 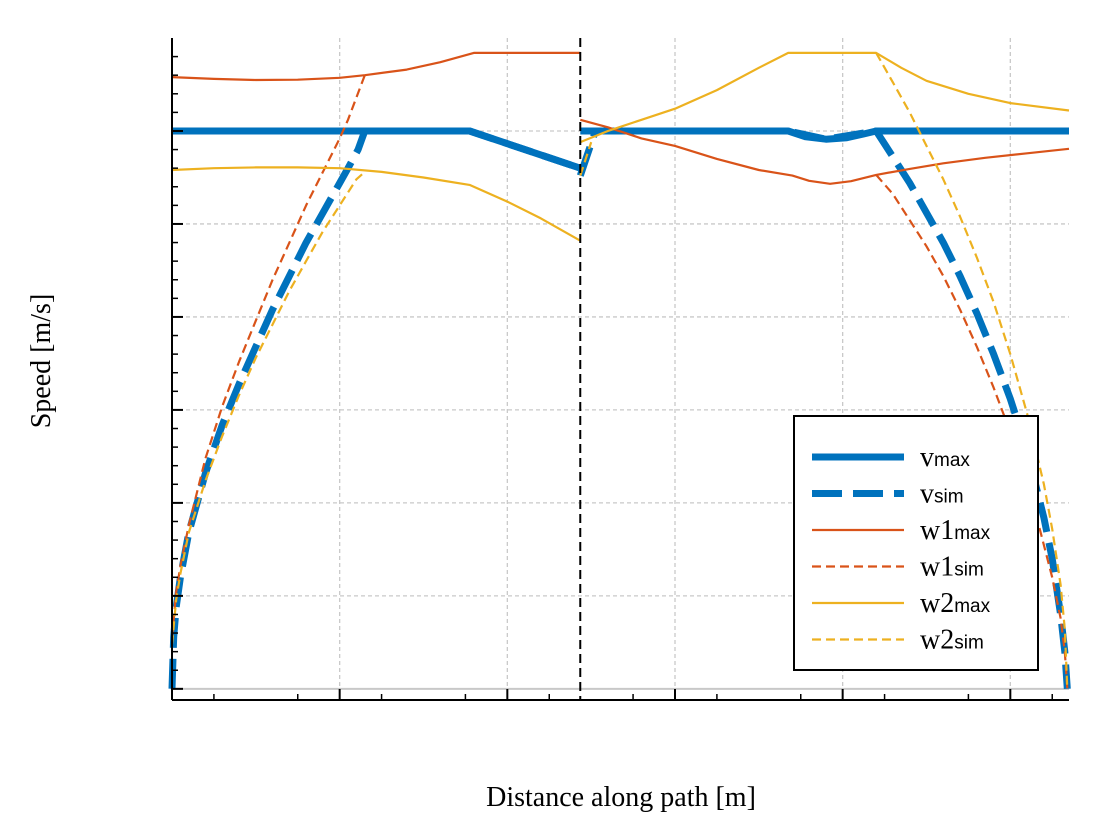 I want to click on legend-label: vmax, so click(x=945, y=457).